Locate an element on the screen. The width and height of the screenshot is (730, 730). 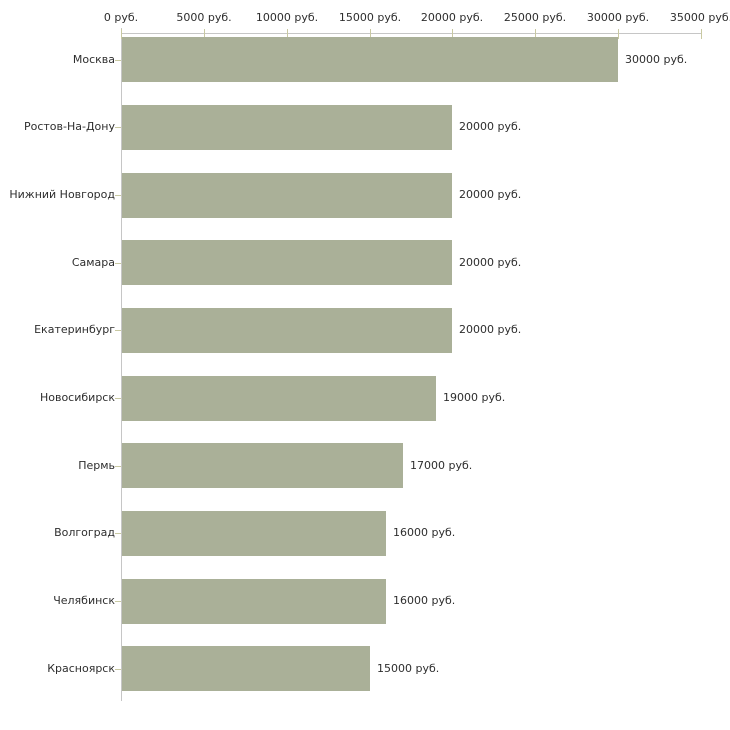
category-label: Челябинск is located at coordinates (84, 600).